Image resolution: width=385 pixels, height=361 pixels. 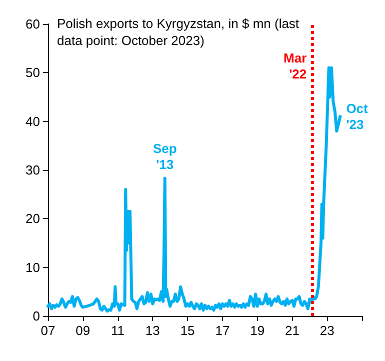 What do you see at coordinates (357, 116) in the screenshot?
I see `annotation: Oct '23` at bounding box center [357, 116].